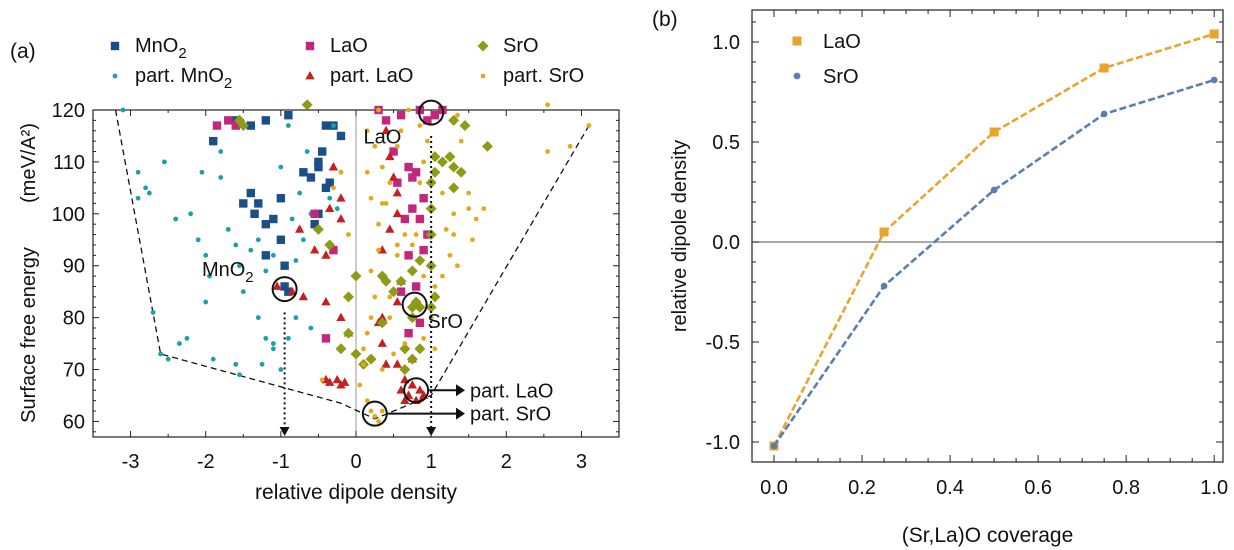 The width and height of the screenshot is (1234, 550). I want to click on y-axis-label: Surface free energy, so click(29, 335).